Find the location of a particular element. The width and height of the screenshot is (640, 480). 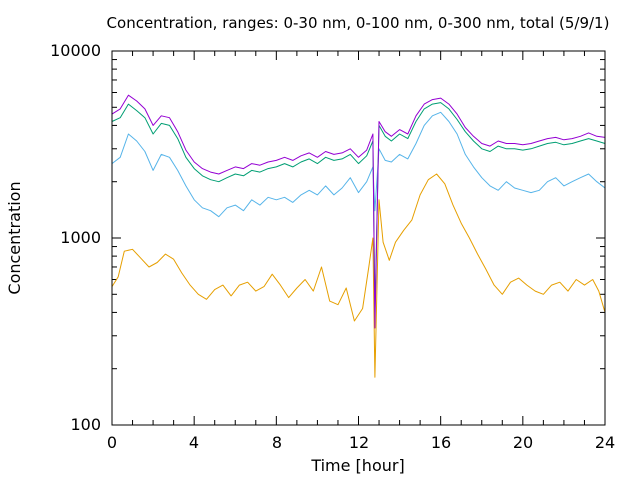

x-tick-label: 0 is located at coordinates (112, 442).